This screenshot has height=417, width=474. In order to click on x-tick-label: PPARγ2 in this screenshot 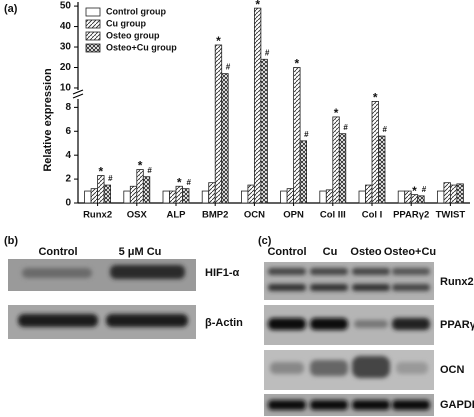, I will do `click(411, 215)`.